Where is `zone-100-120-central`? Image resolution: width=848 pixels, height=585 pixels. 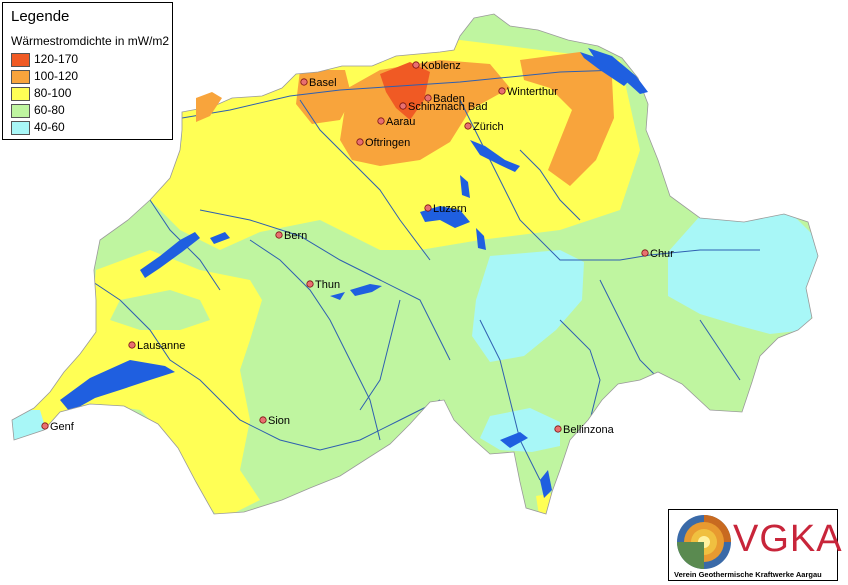
zone-100-120-central is located at coordinates (425, 113).